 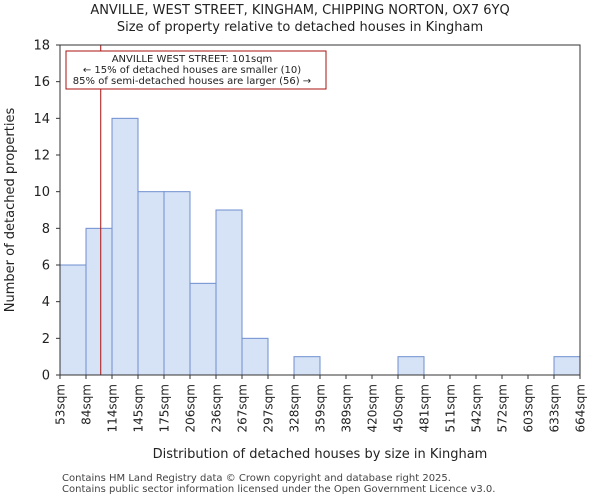 What do you see at coordinates (113, 408) in the screenshot?
I see `x-tick-label: 114sqm` at bounding box center [113, 408].